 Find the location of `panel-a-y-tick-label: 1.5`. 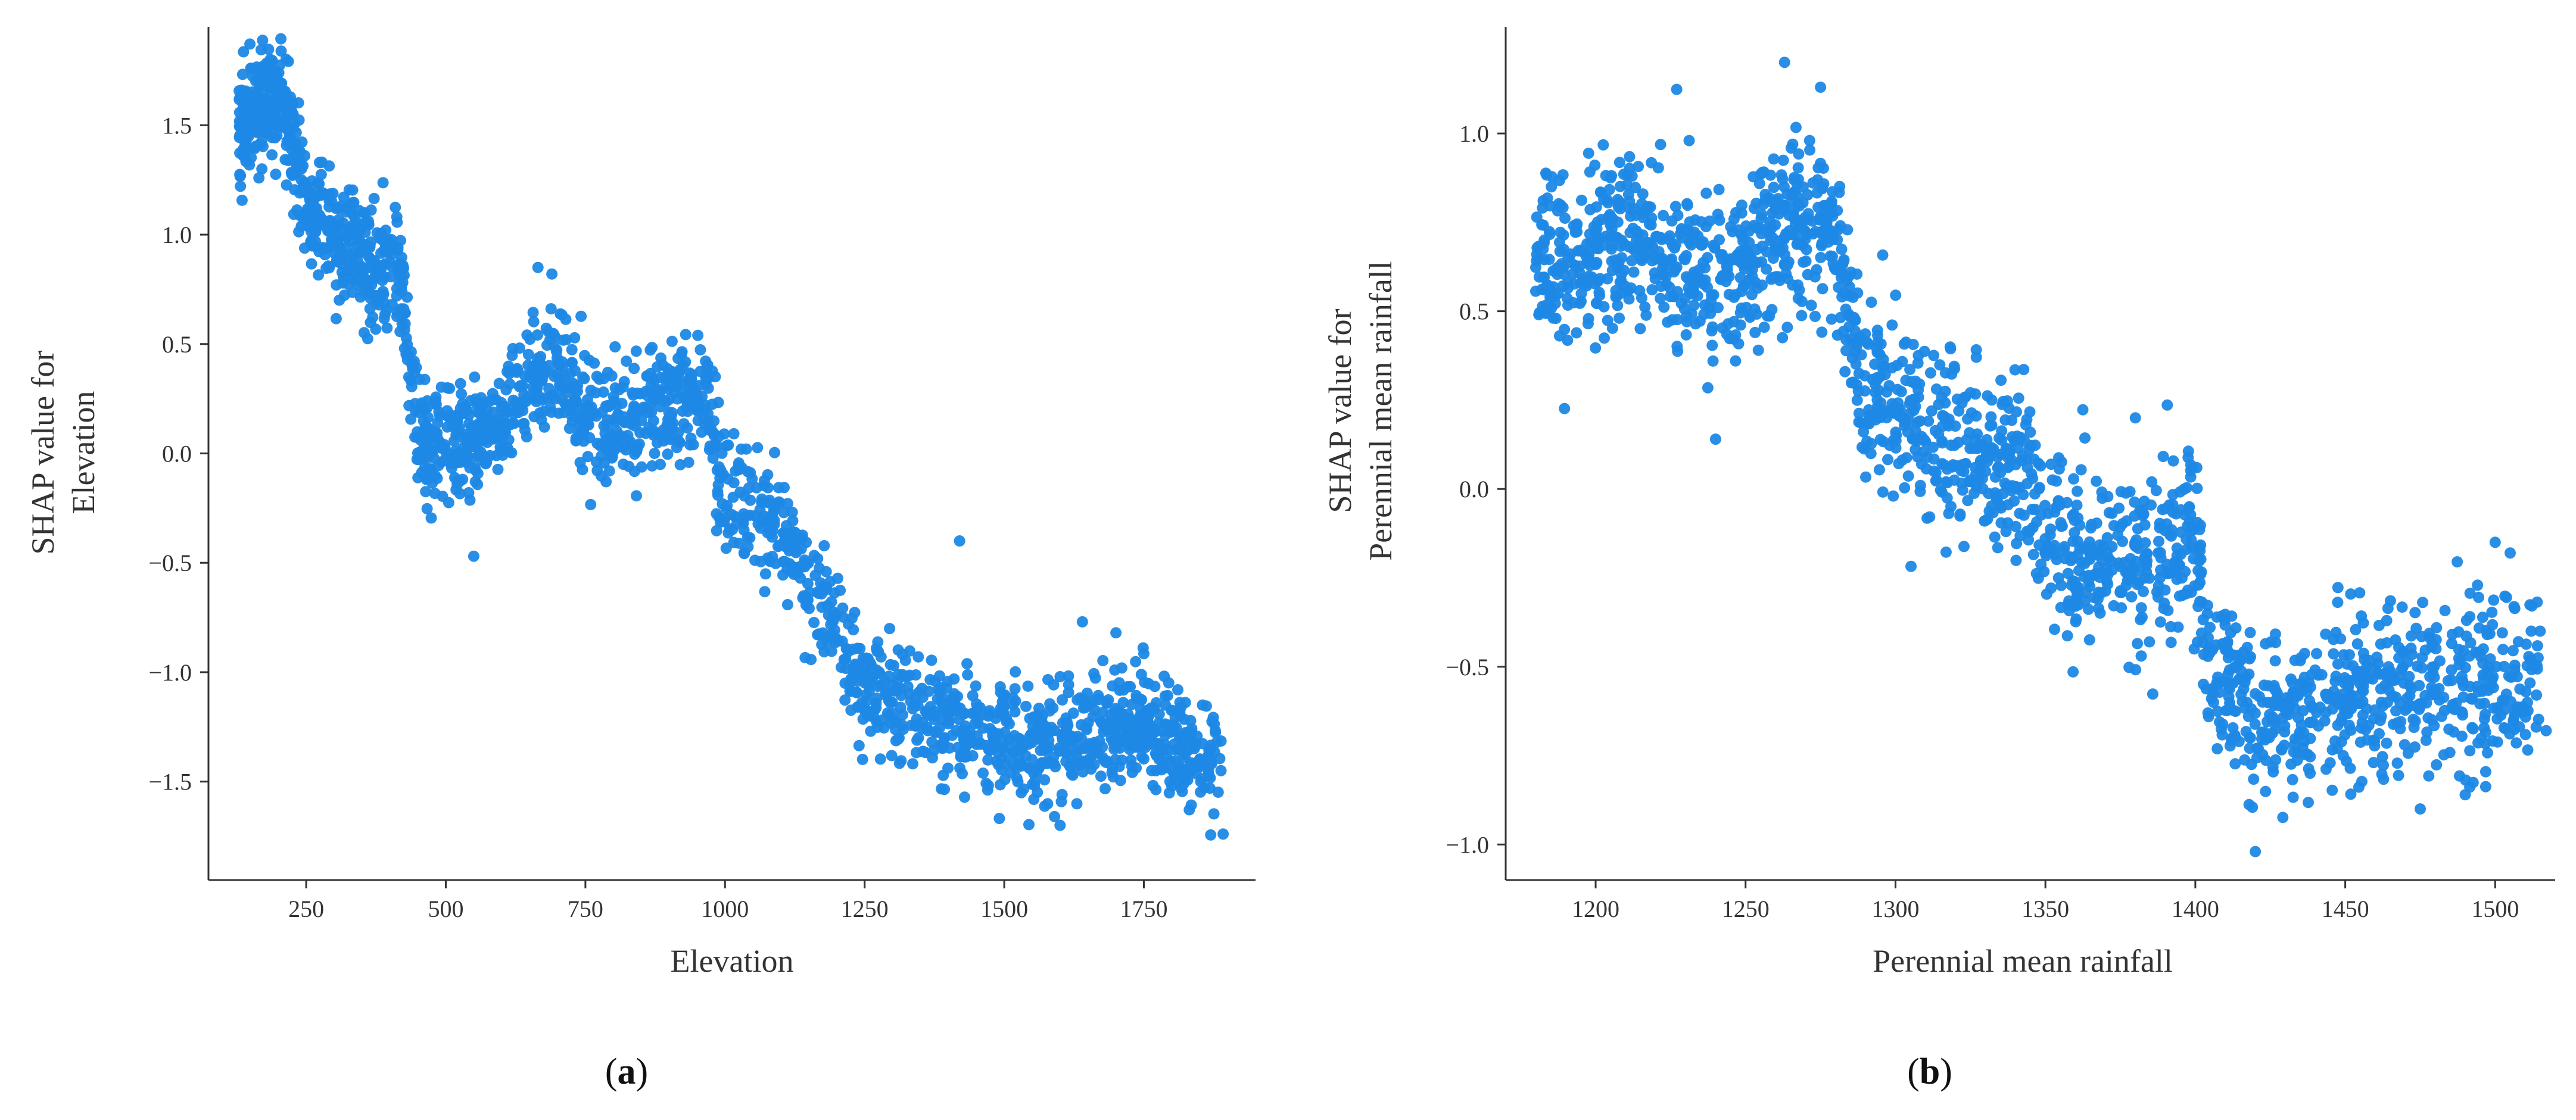

panel-a-y-tick-label: 1.5 is located at coordinates (177, 125).